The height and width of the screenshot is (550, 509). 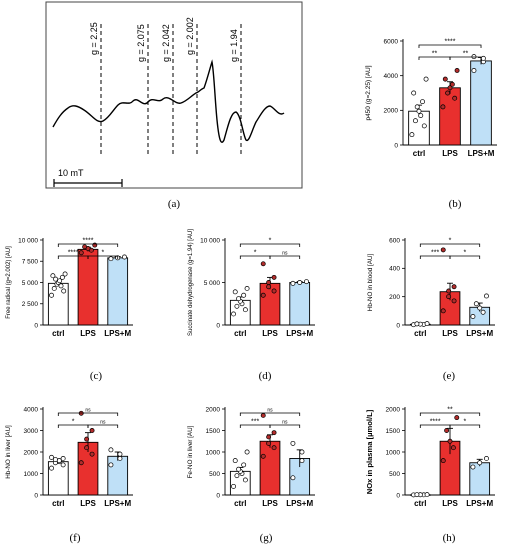 I want to click on y-tick-label: 500, so click(x=394, y=474).